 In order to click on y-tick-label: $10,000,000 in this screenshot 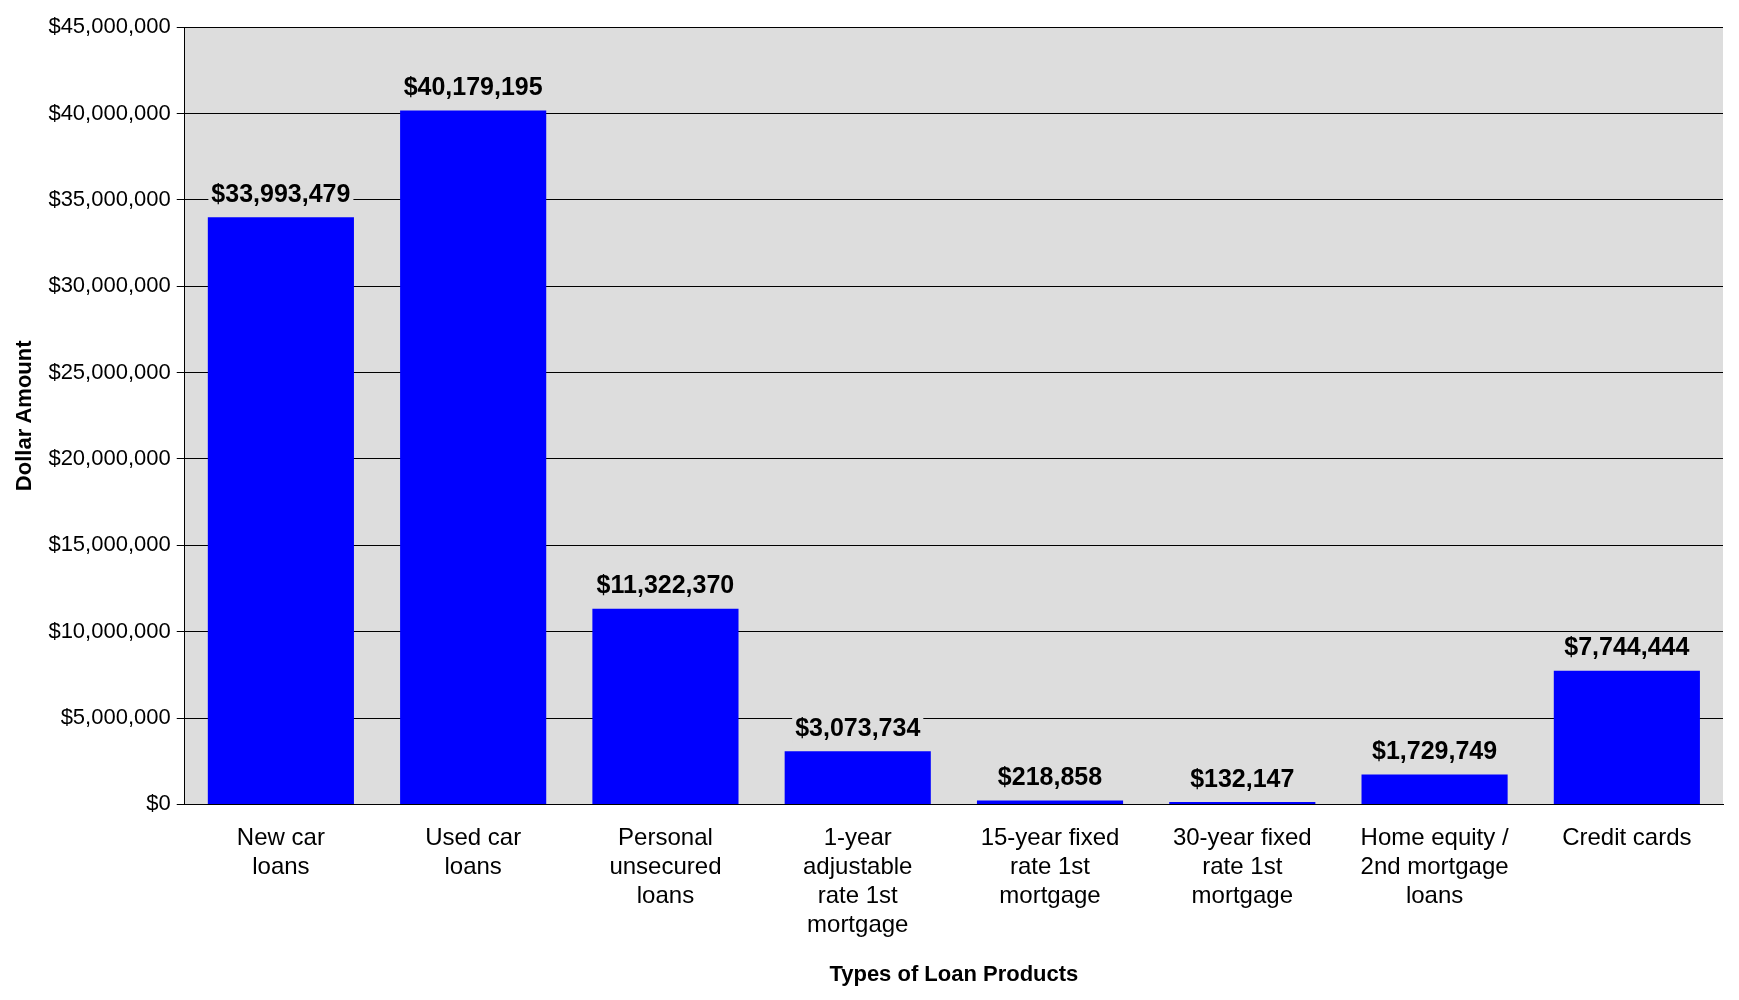, I will do `click(109, 630)`.